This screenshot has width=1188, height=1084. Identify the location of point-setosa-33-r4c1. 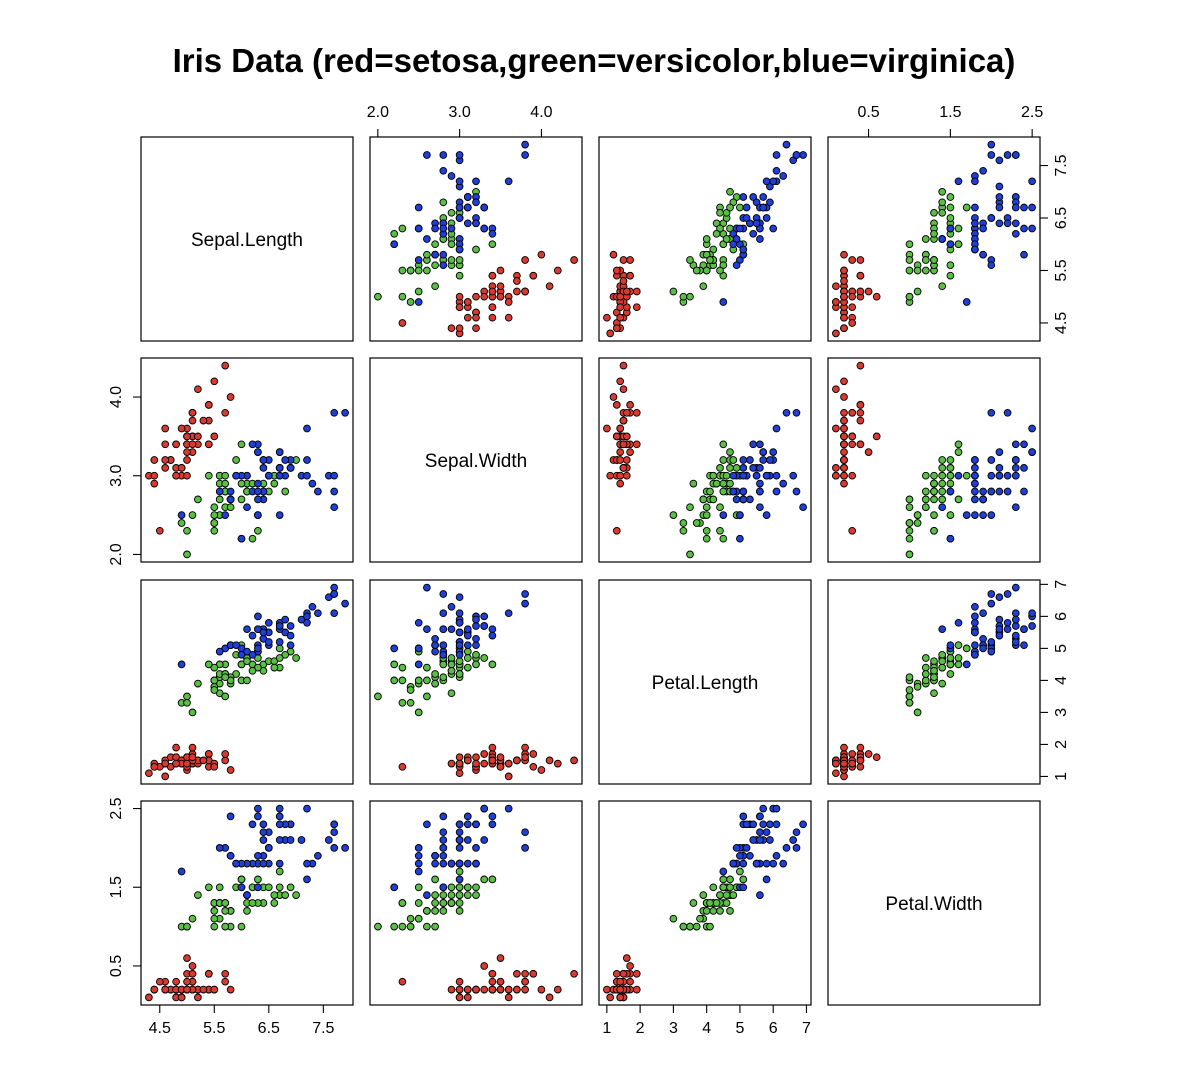
(198, 997).